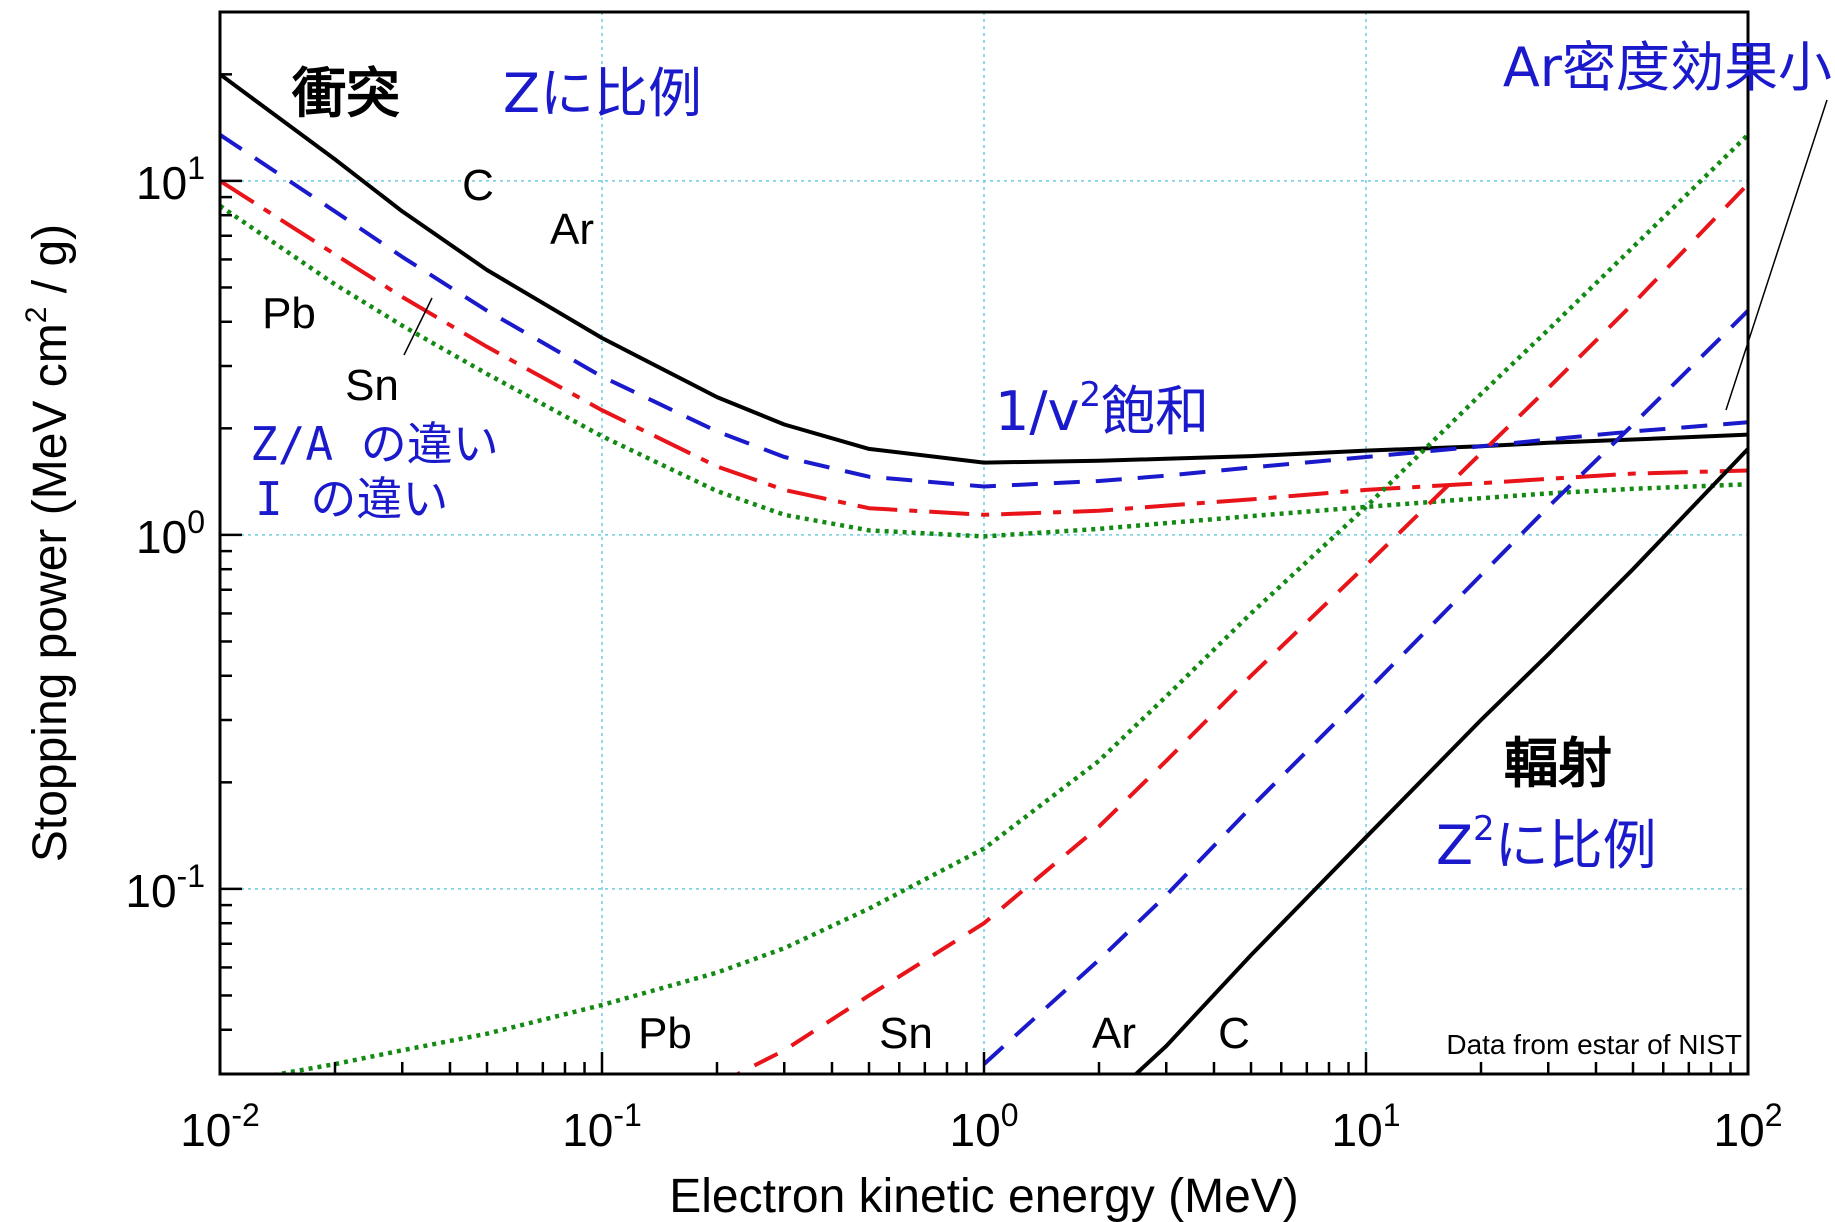  What do you see at coordinates (374, 444) in the screenshot?
I see `annotation-z-over-a-difference: Z/A の違い` at bounding box center [374, 444].